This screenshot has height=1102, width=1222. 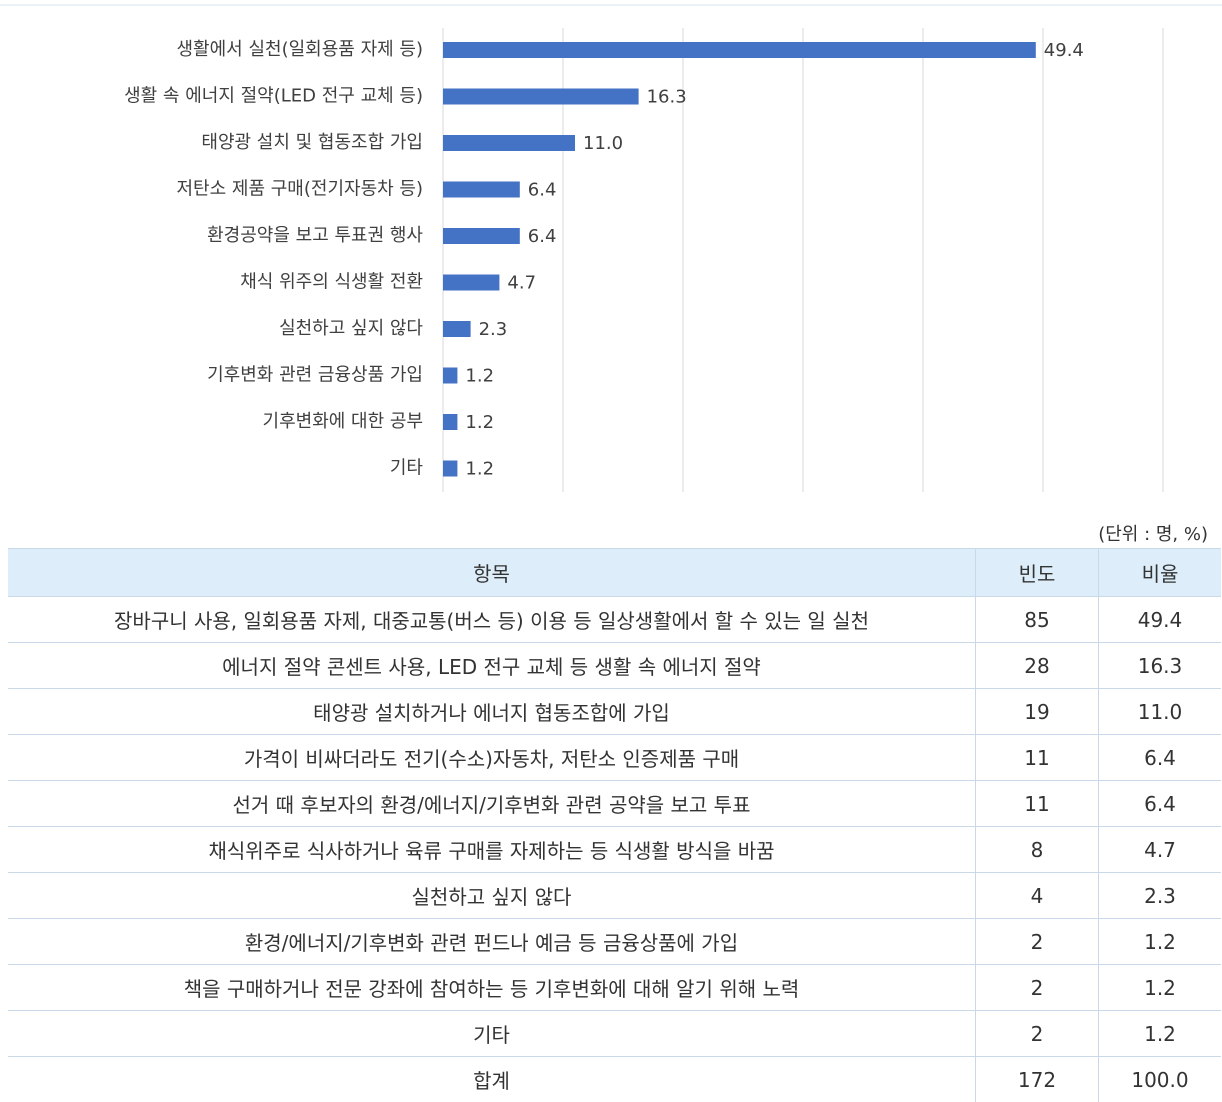 What do you see at coordinates (521, 283) in the screenshot?
I see `data-label: 4.7` at bounding box center [521, 283].